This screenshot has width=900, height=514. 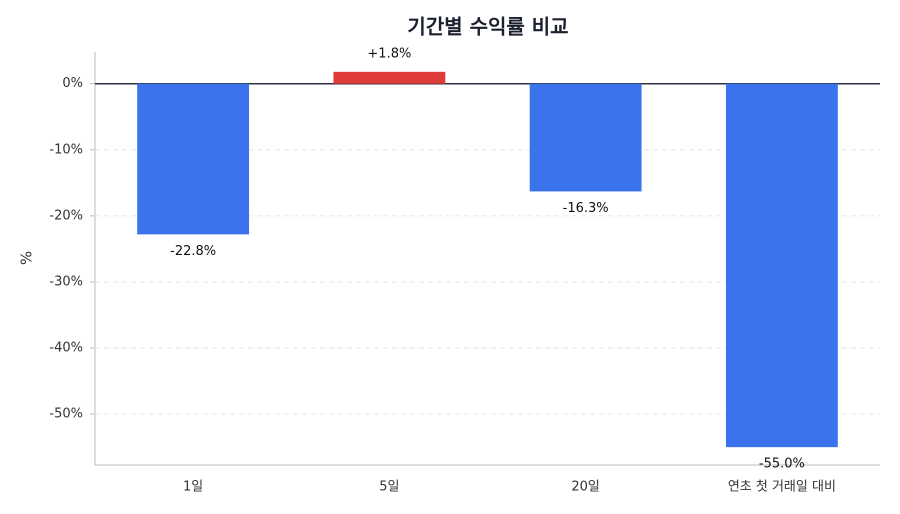 What do you see at coordinates (66, 348) in the screenshot?
I see `y-tick-label: -40%` at bounding box center [66, 348].